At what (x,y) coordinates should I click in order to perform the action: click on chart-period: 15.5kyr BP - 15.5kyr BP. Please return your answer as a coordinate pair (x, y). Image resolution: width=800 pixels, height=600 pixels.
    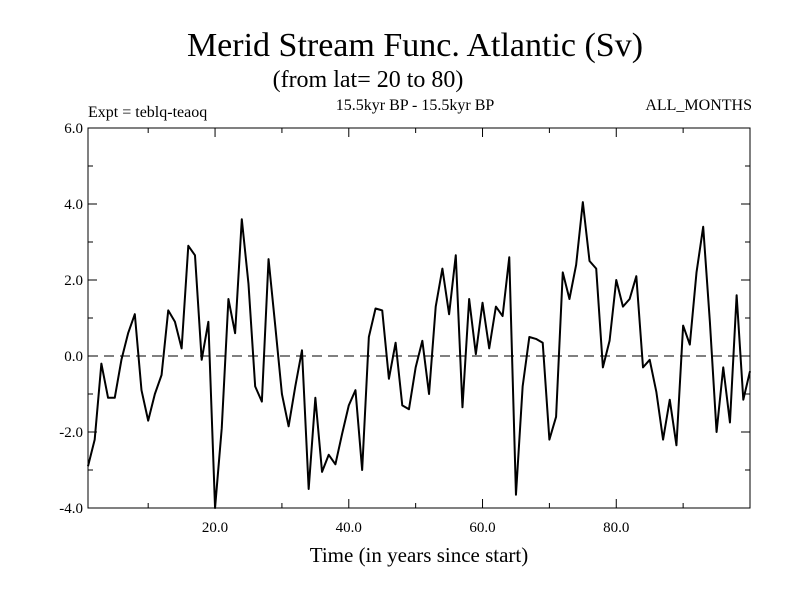
    Looking at the image, I should click on (415, 105).